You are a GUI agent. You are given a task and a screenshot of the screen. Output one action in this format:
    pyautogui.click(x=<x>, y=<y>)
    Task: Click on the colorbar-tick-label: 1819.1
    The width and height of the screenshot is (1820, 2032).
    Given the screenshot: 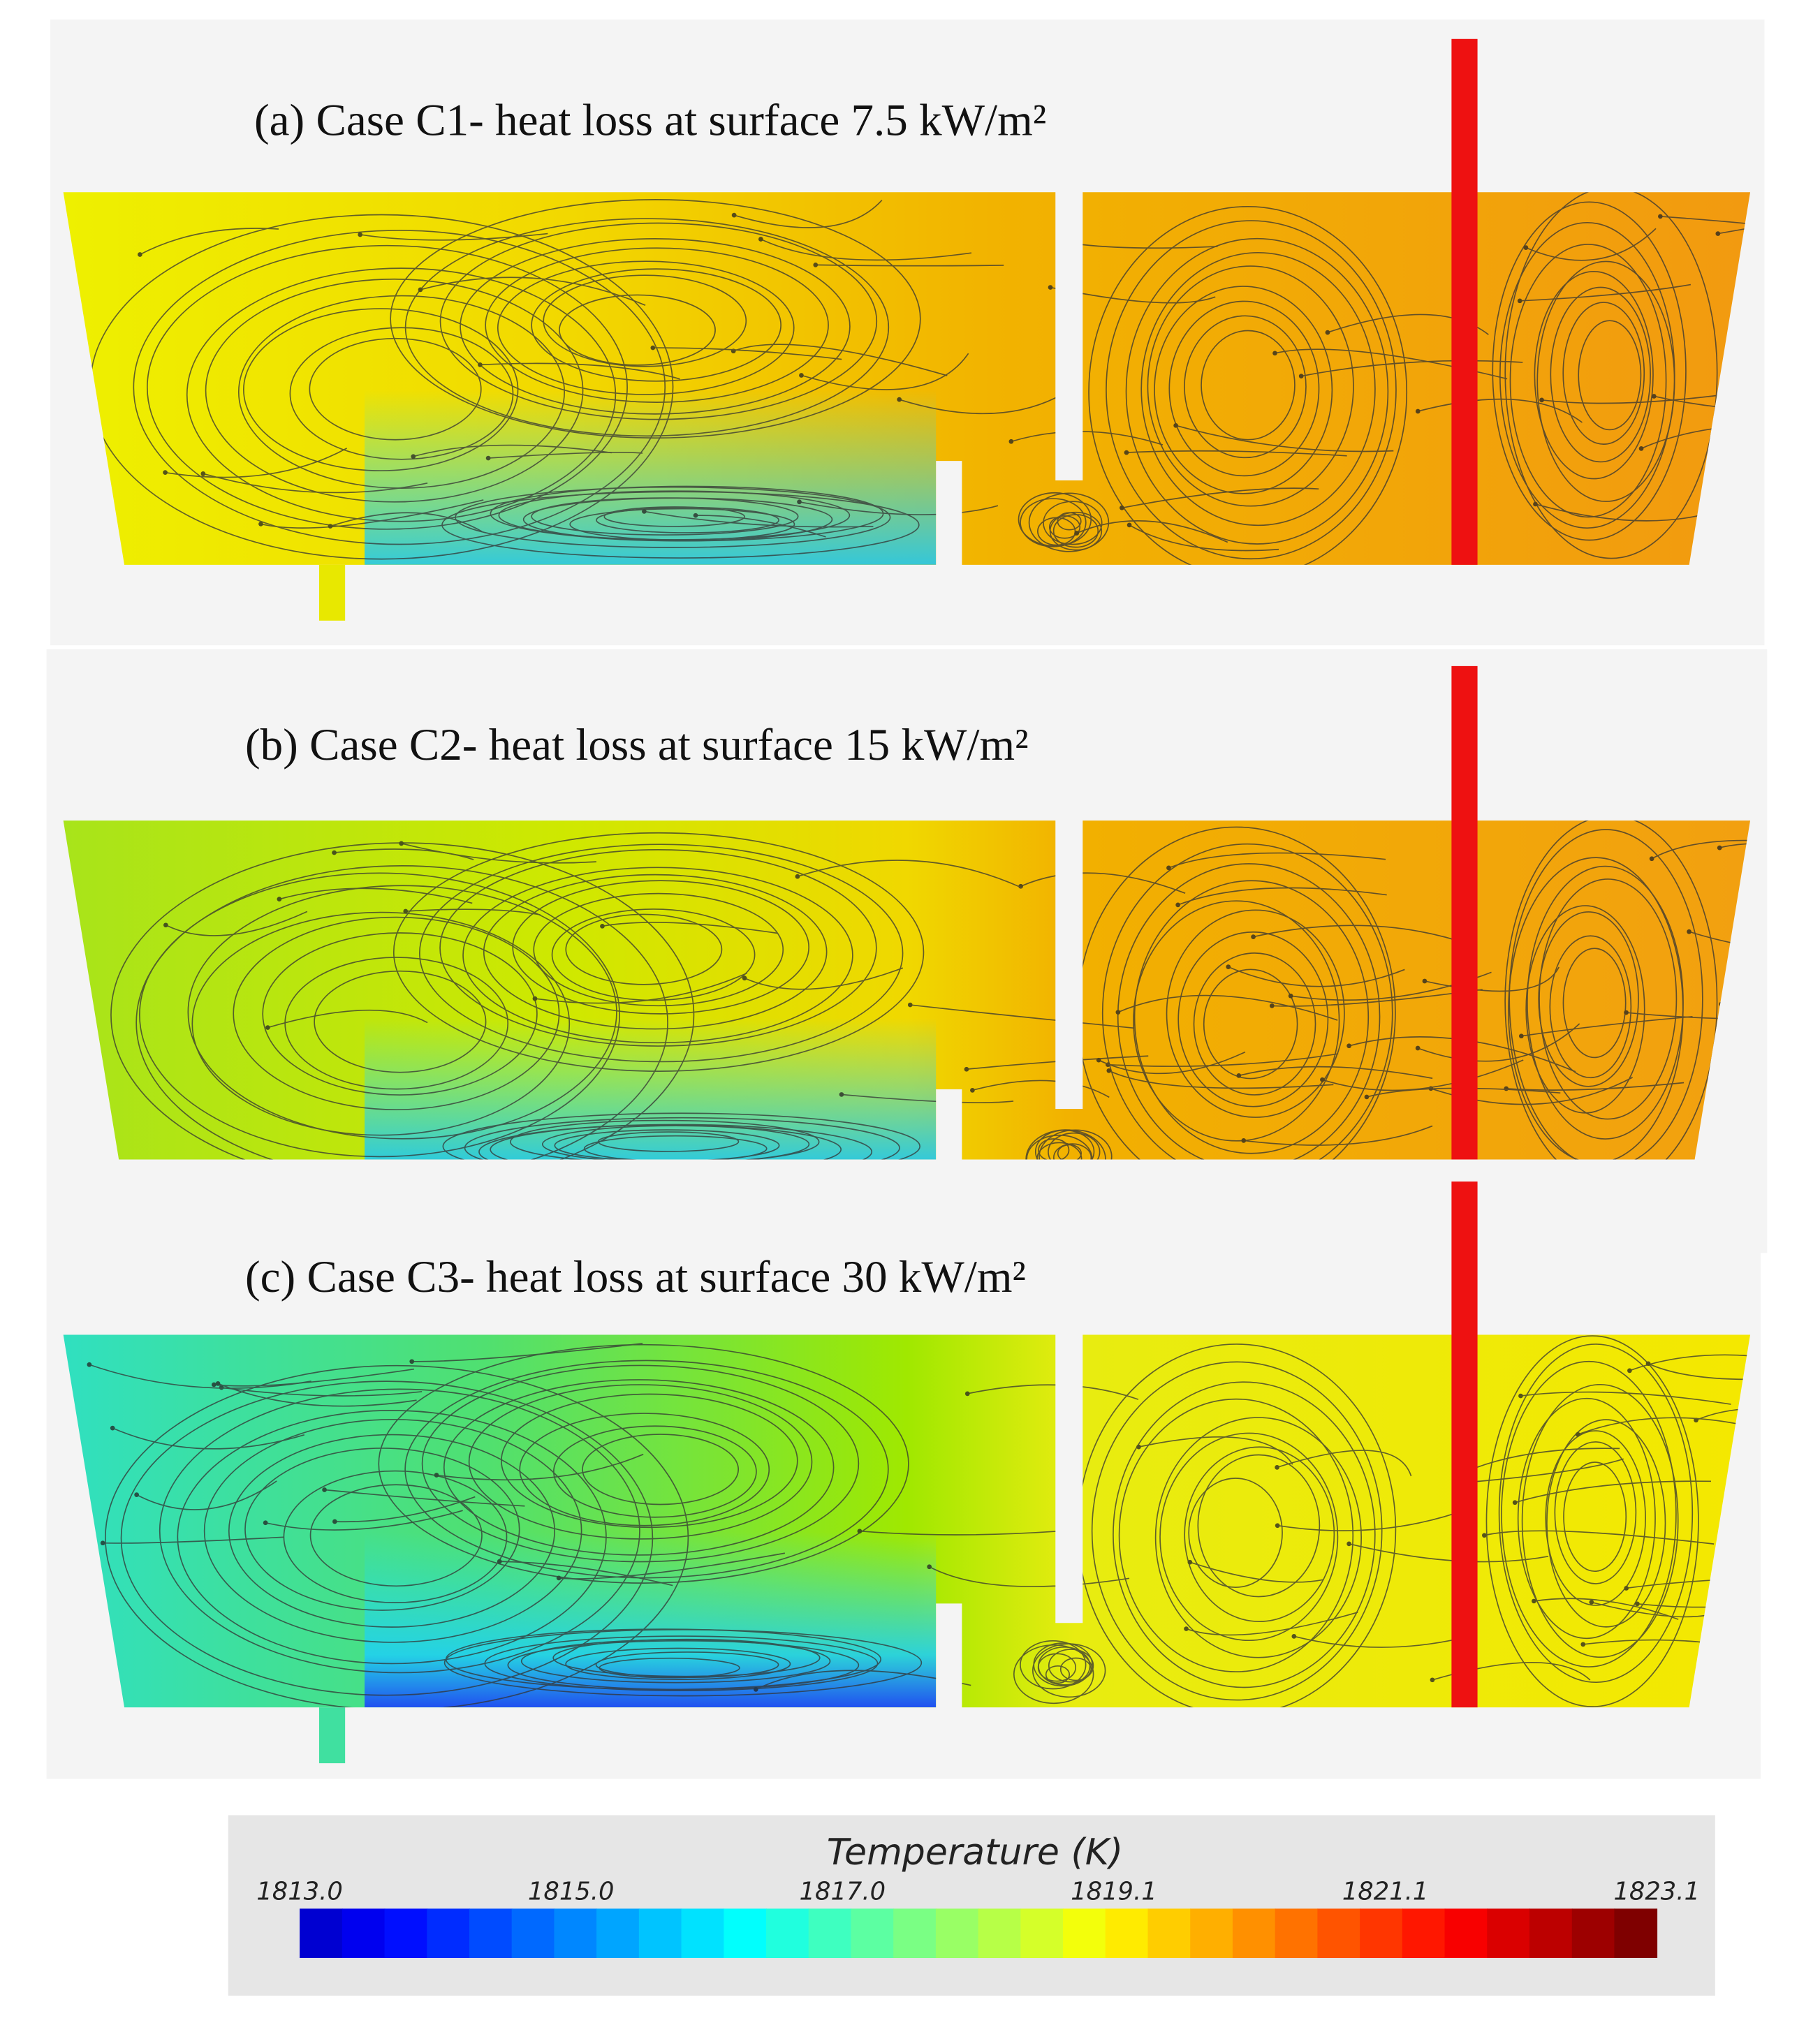 What is the action you would take?
    pyautogui.click(x=1114, y=1891)
    